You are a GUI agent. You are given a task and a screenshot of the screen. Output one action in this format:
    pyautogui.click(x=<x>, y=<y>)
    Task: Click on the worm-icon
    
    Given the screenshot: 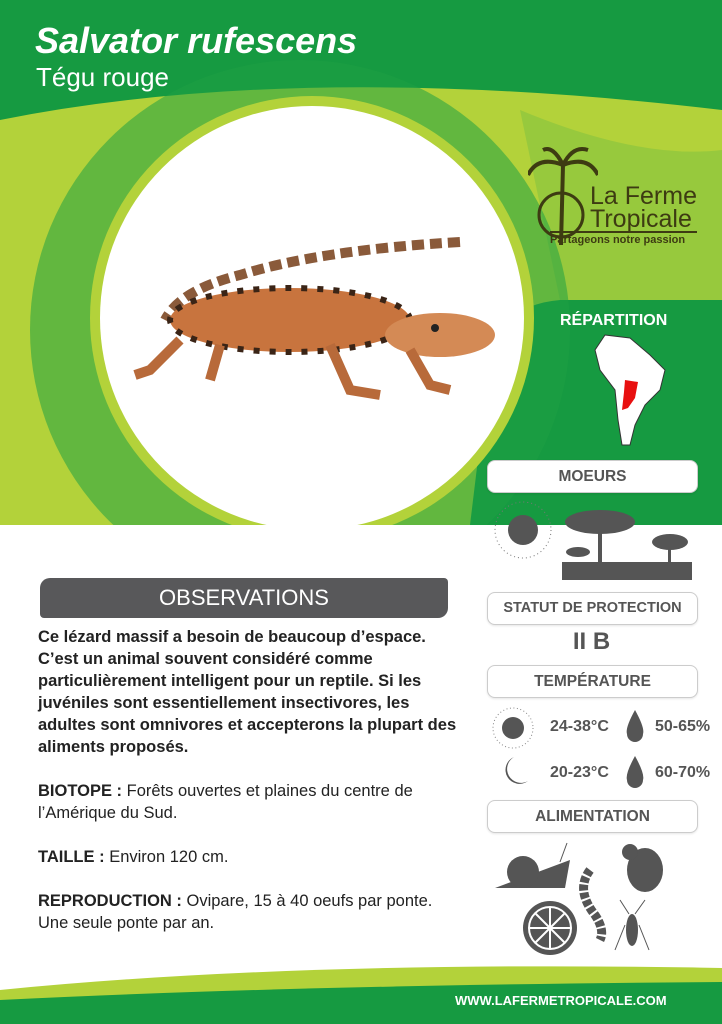 What is the action you would take?
    pyautogui.click(x=593, y=905)
    